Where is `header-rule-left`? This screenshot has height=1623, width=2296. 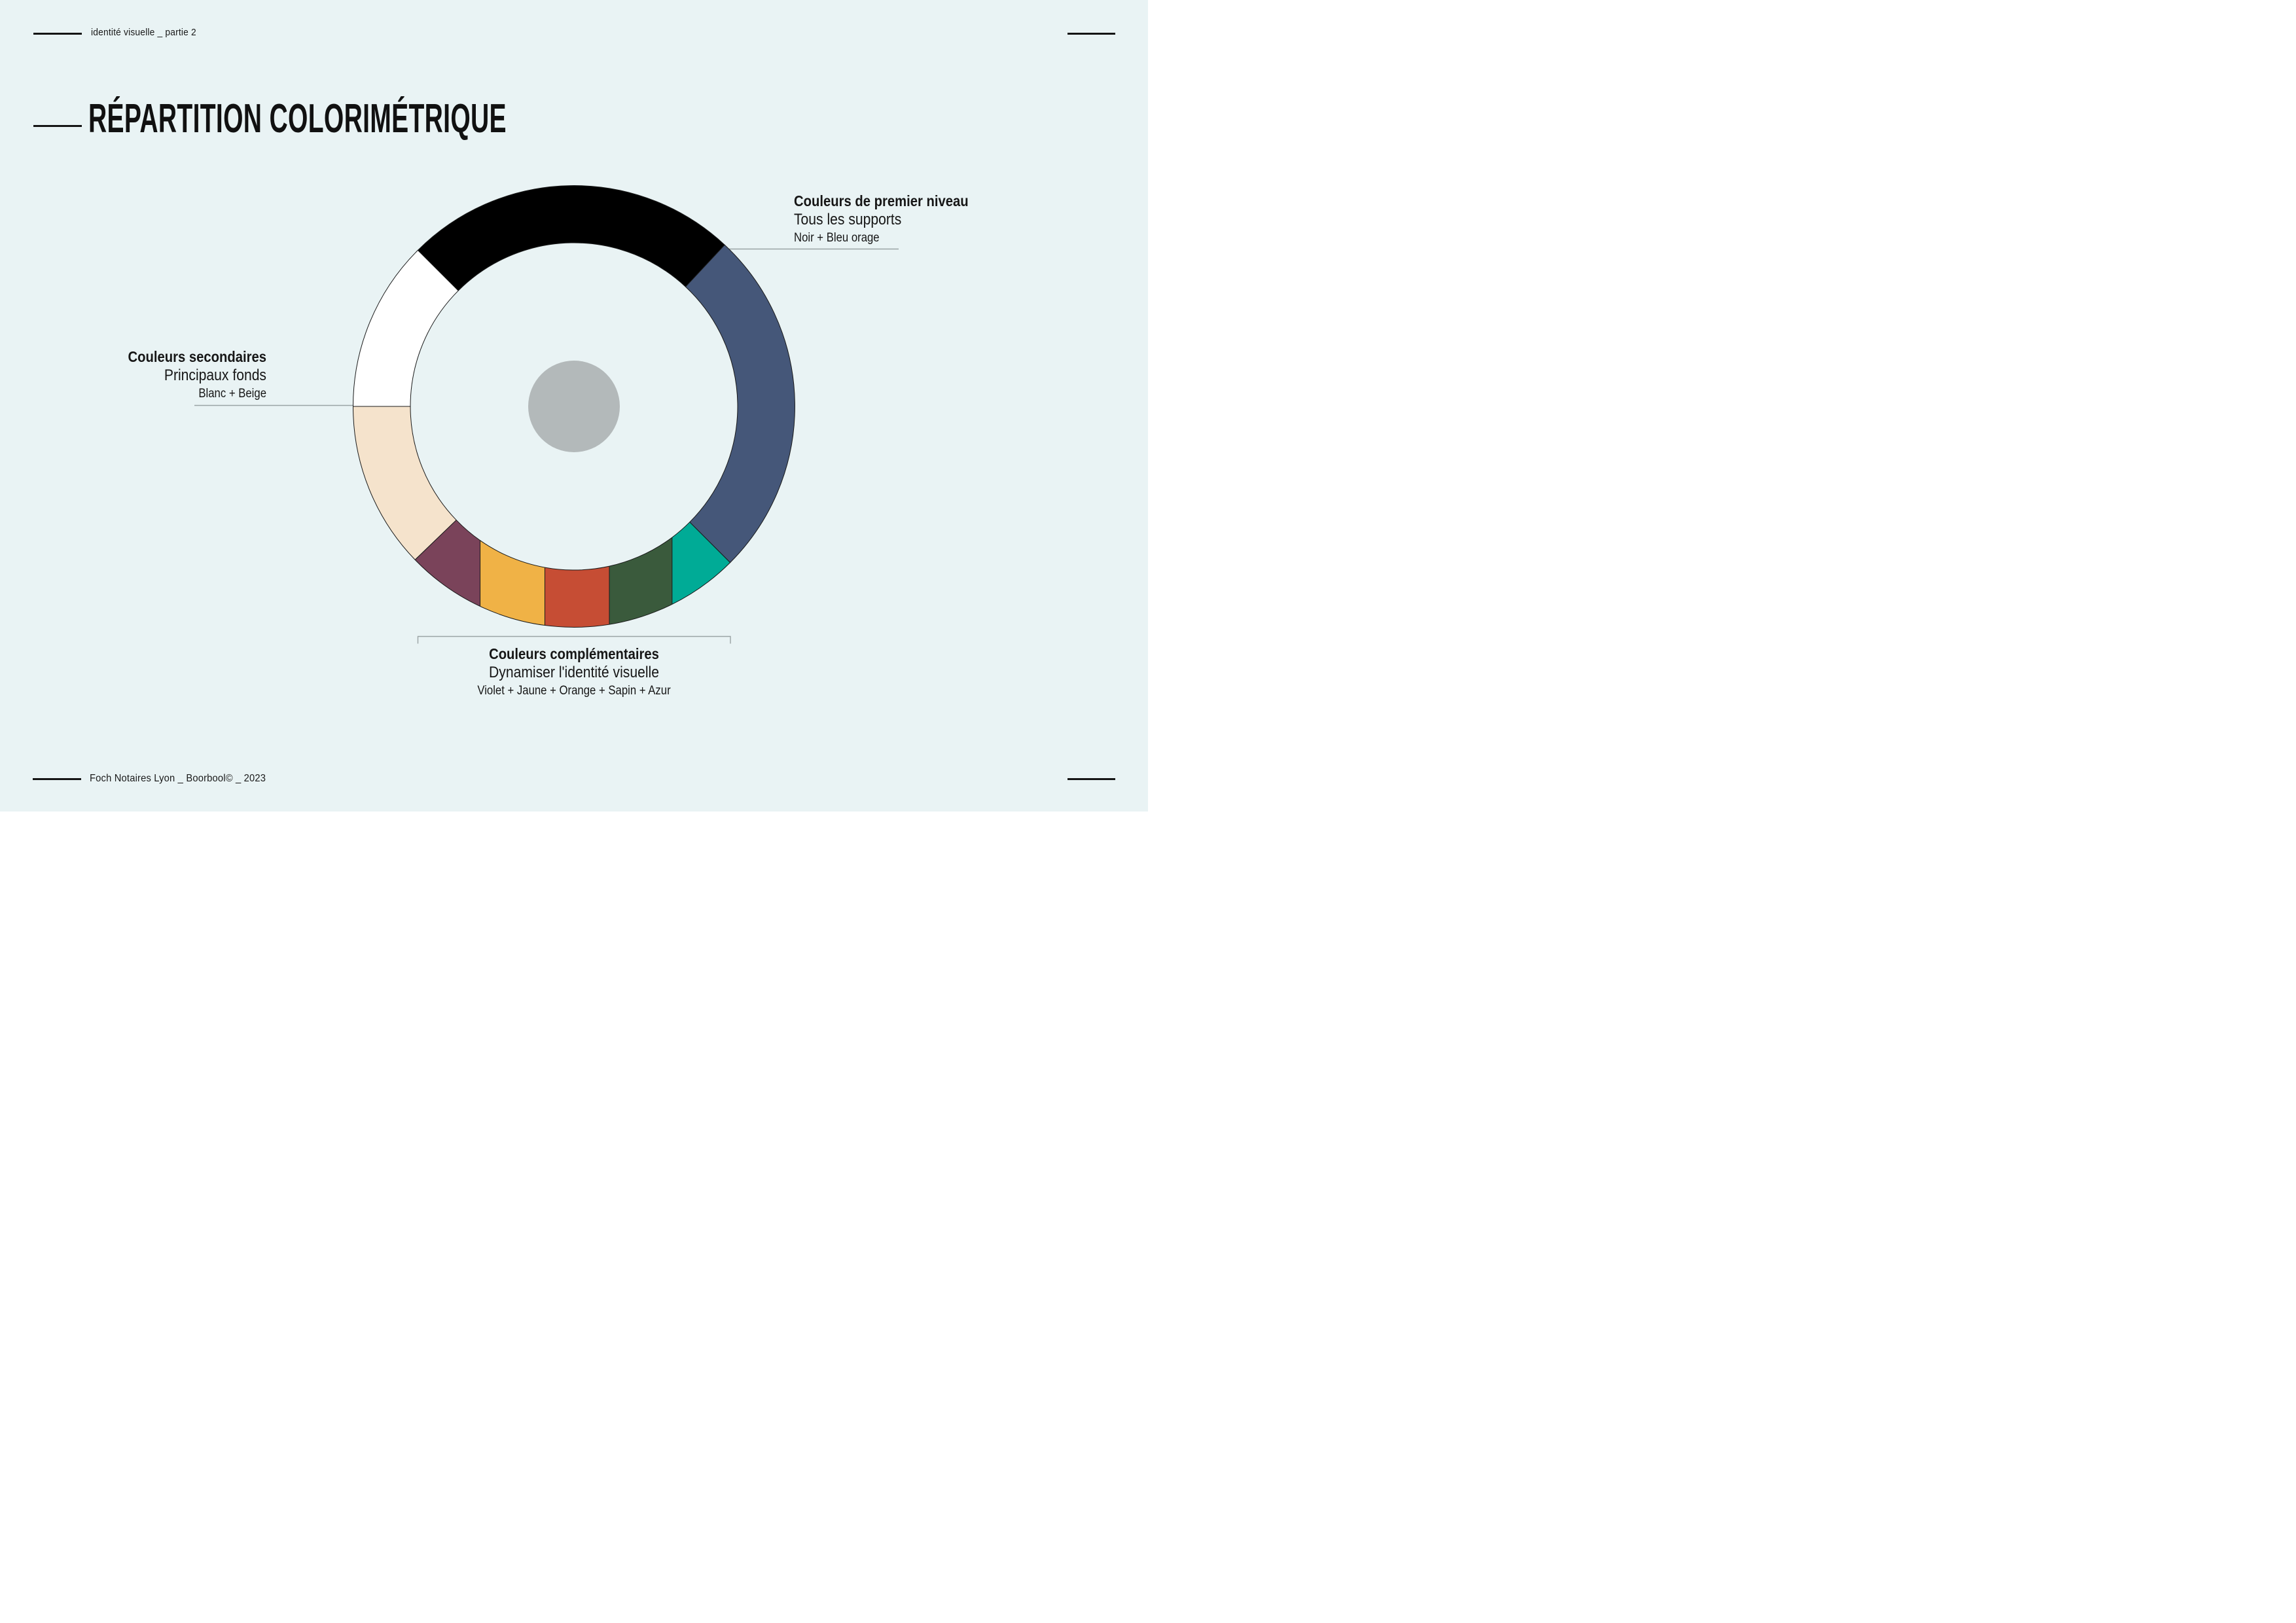 header-rule-left is located at coordinates (57, 34).